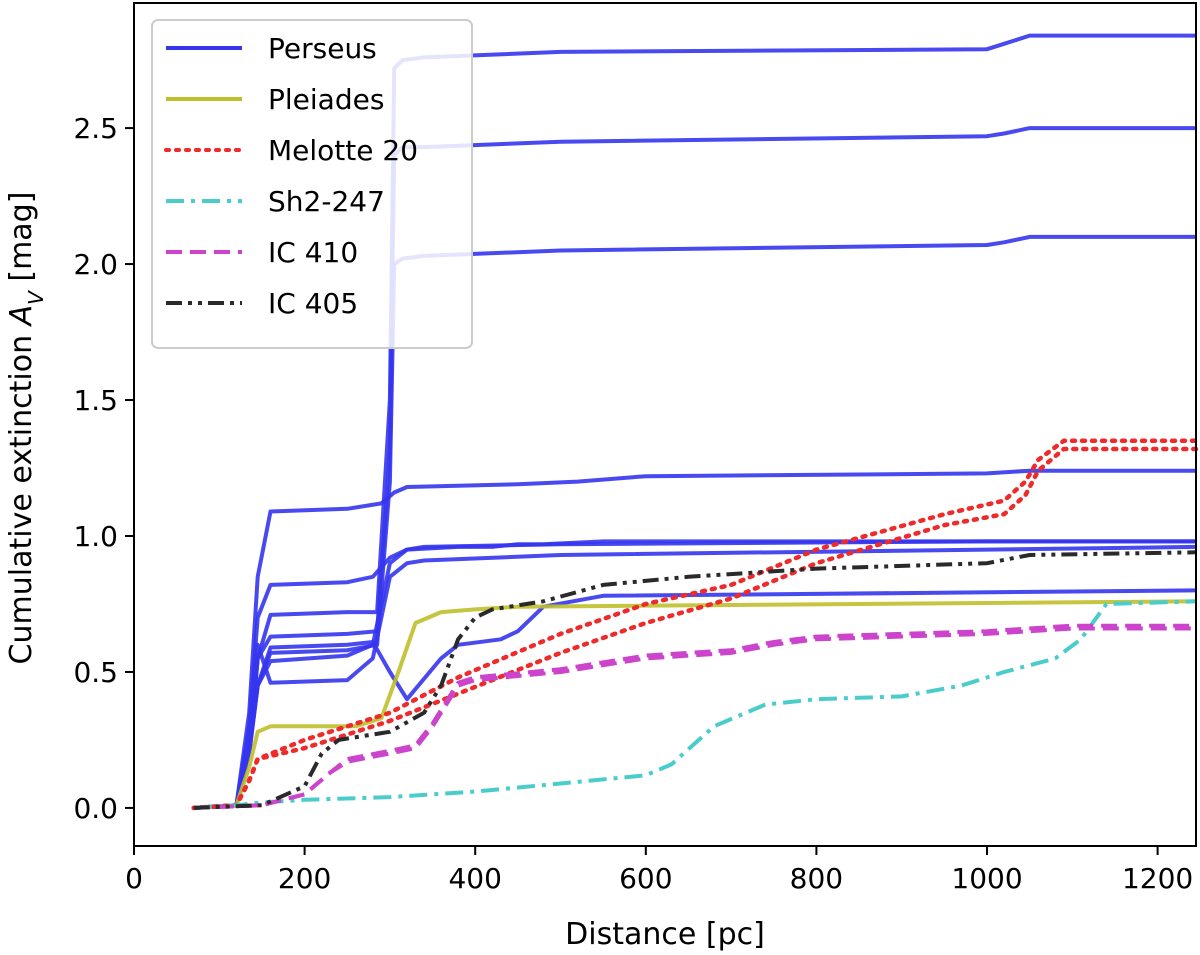 The height and width of the screenshot is (955, 1200). What do you see at coordinates (326, 201) in the screenshot?
I see `legend-label-sh2-247: Sh2-247` at bounding box center [326, 201].